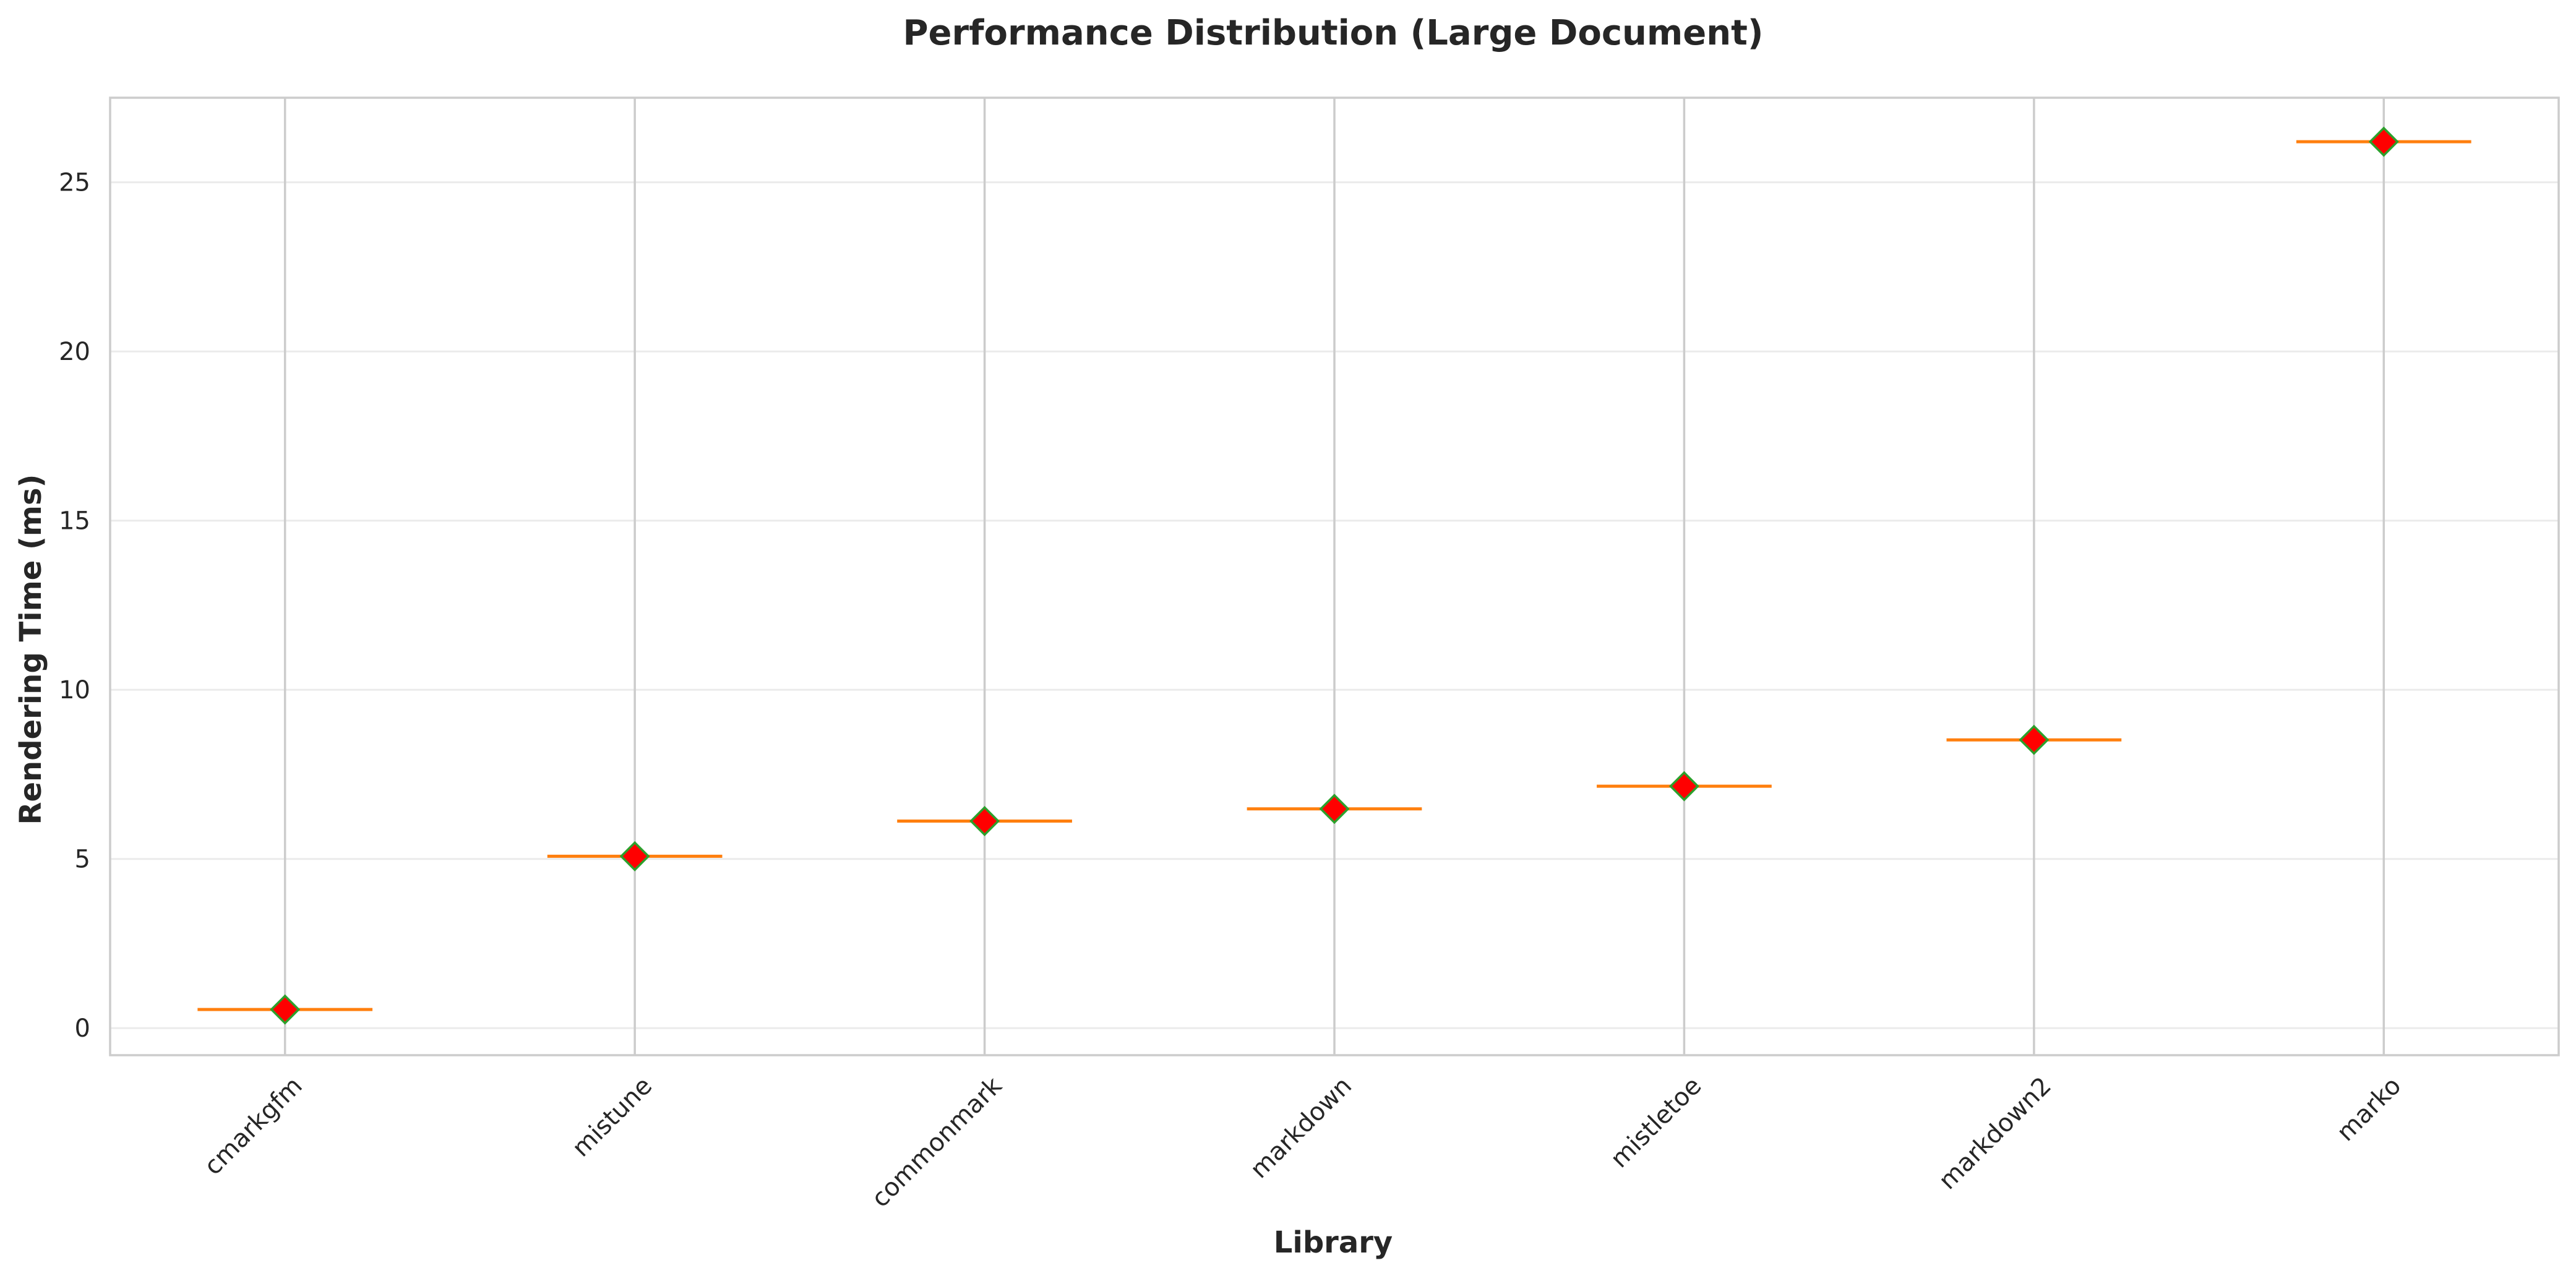 The height and width of the screenshot is (1276, 2576). Describe the element at coordinates (74, 183) in the screenshot. I see `y-tick-label: 25` at that location.